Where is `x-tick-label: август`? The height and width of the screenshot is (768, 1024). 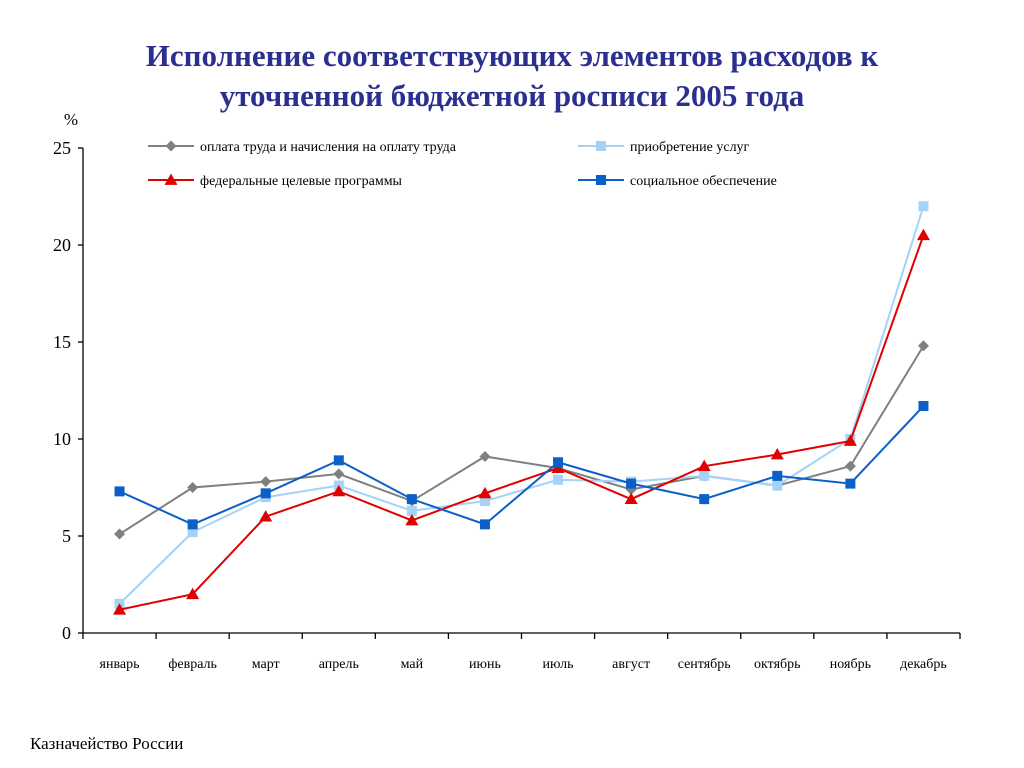
x-tick-label: август is located at coordinates (631, 664).